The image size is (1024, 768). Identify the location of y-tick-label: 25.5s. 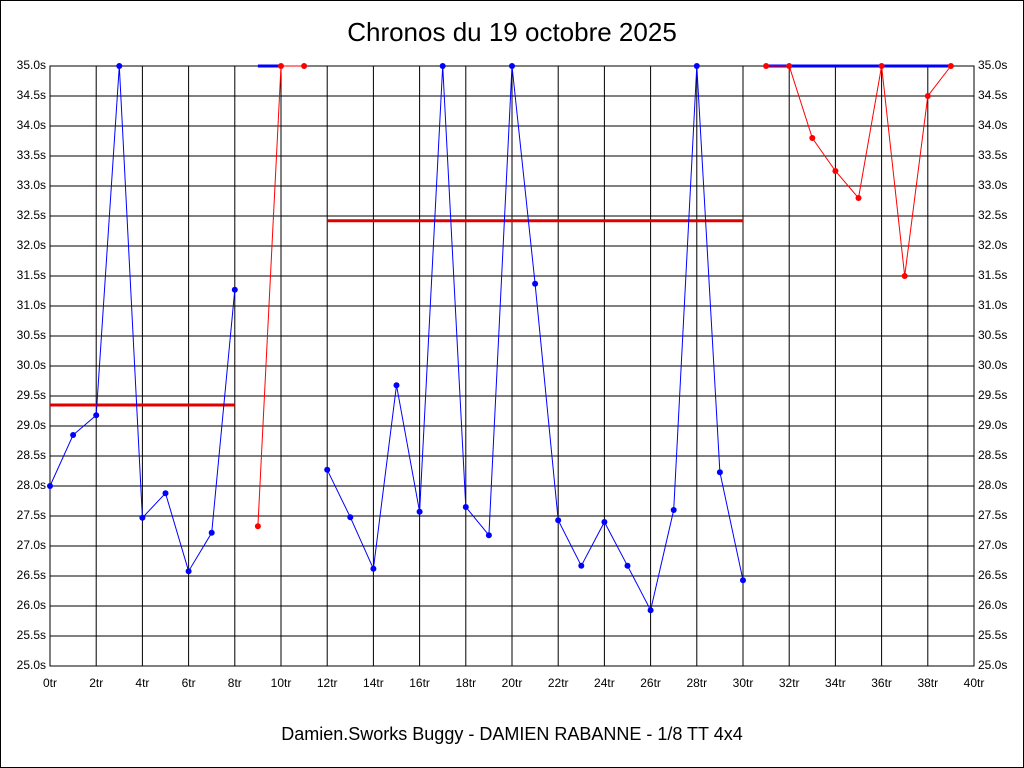
(31, 635).